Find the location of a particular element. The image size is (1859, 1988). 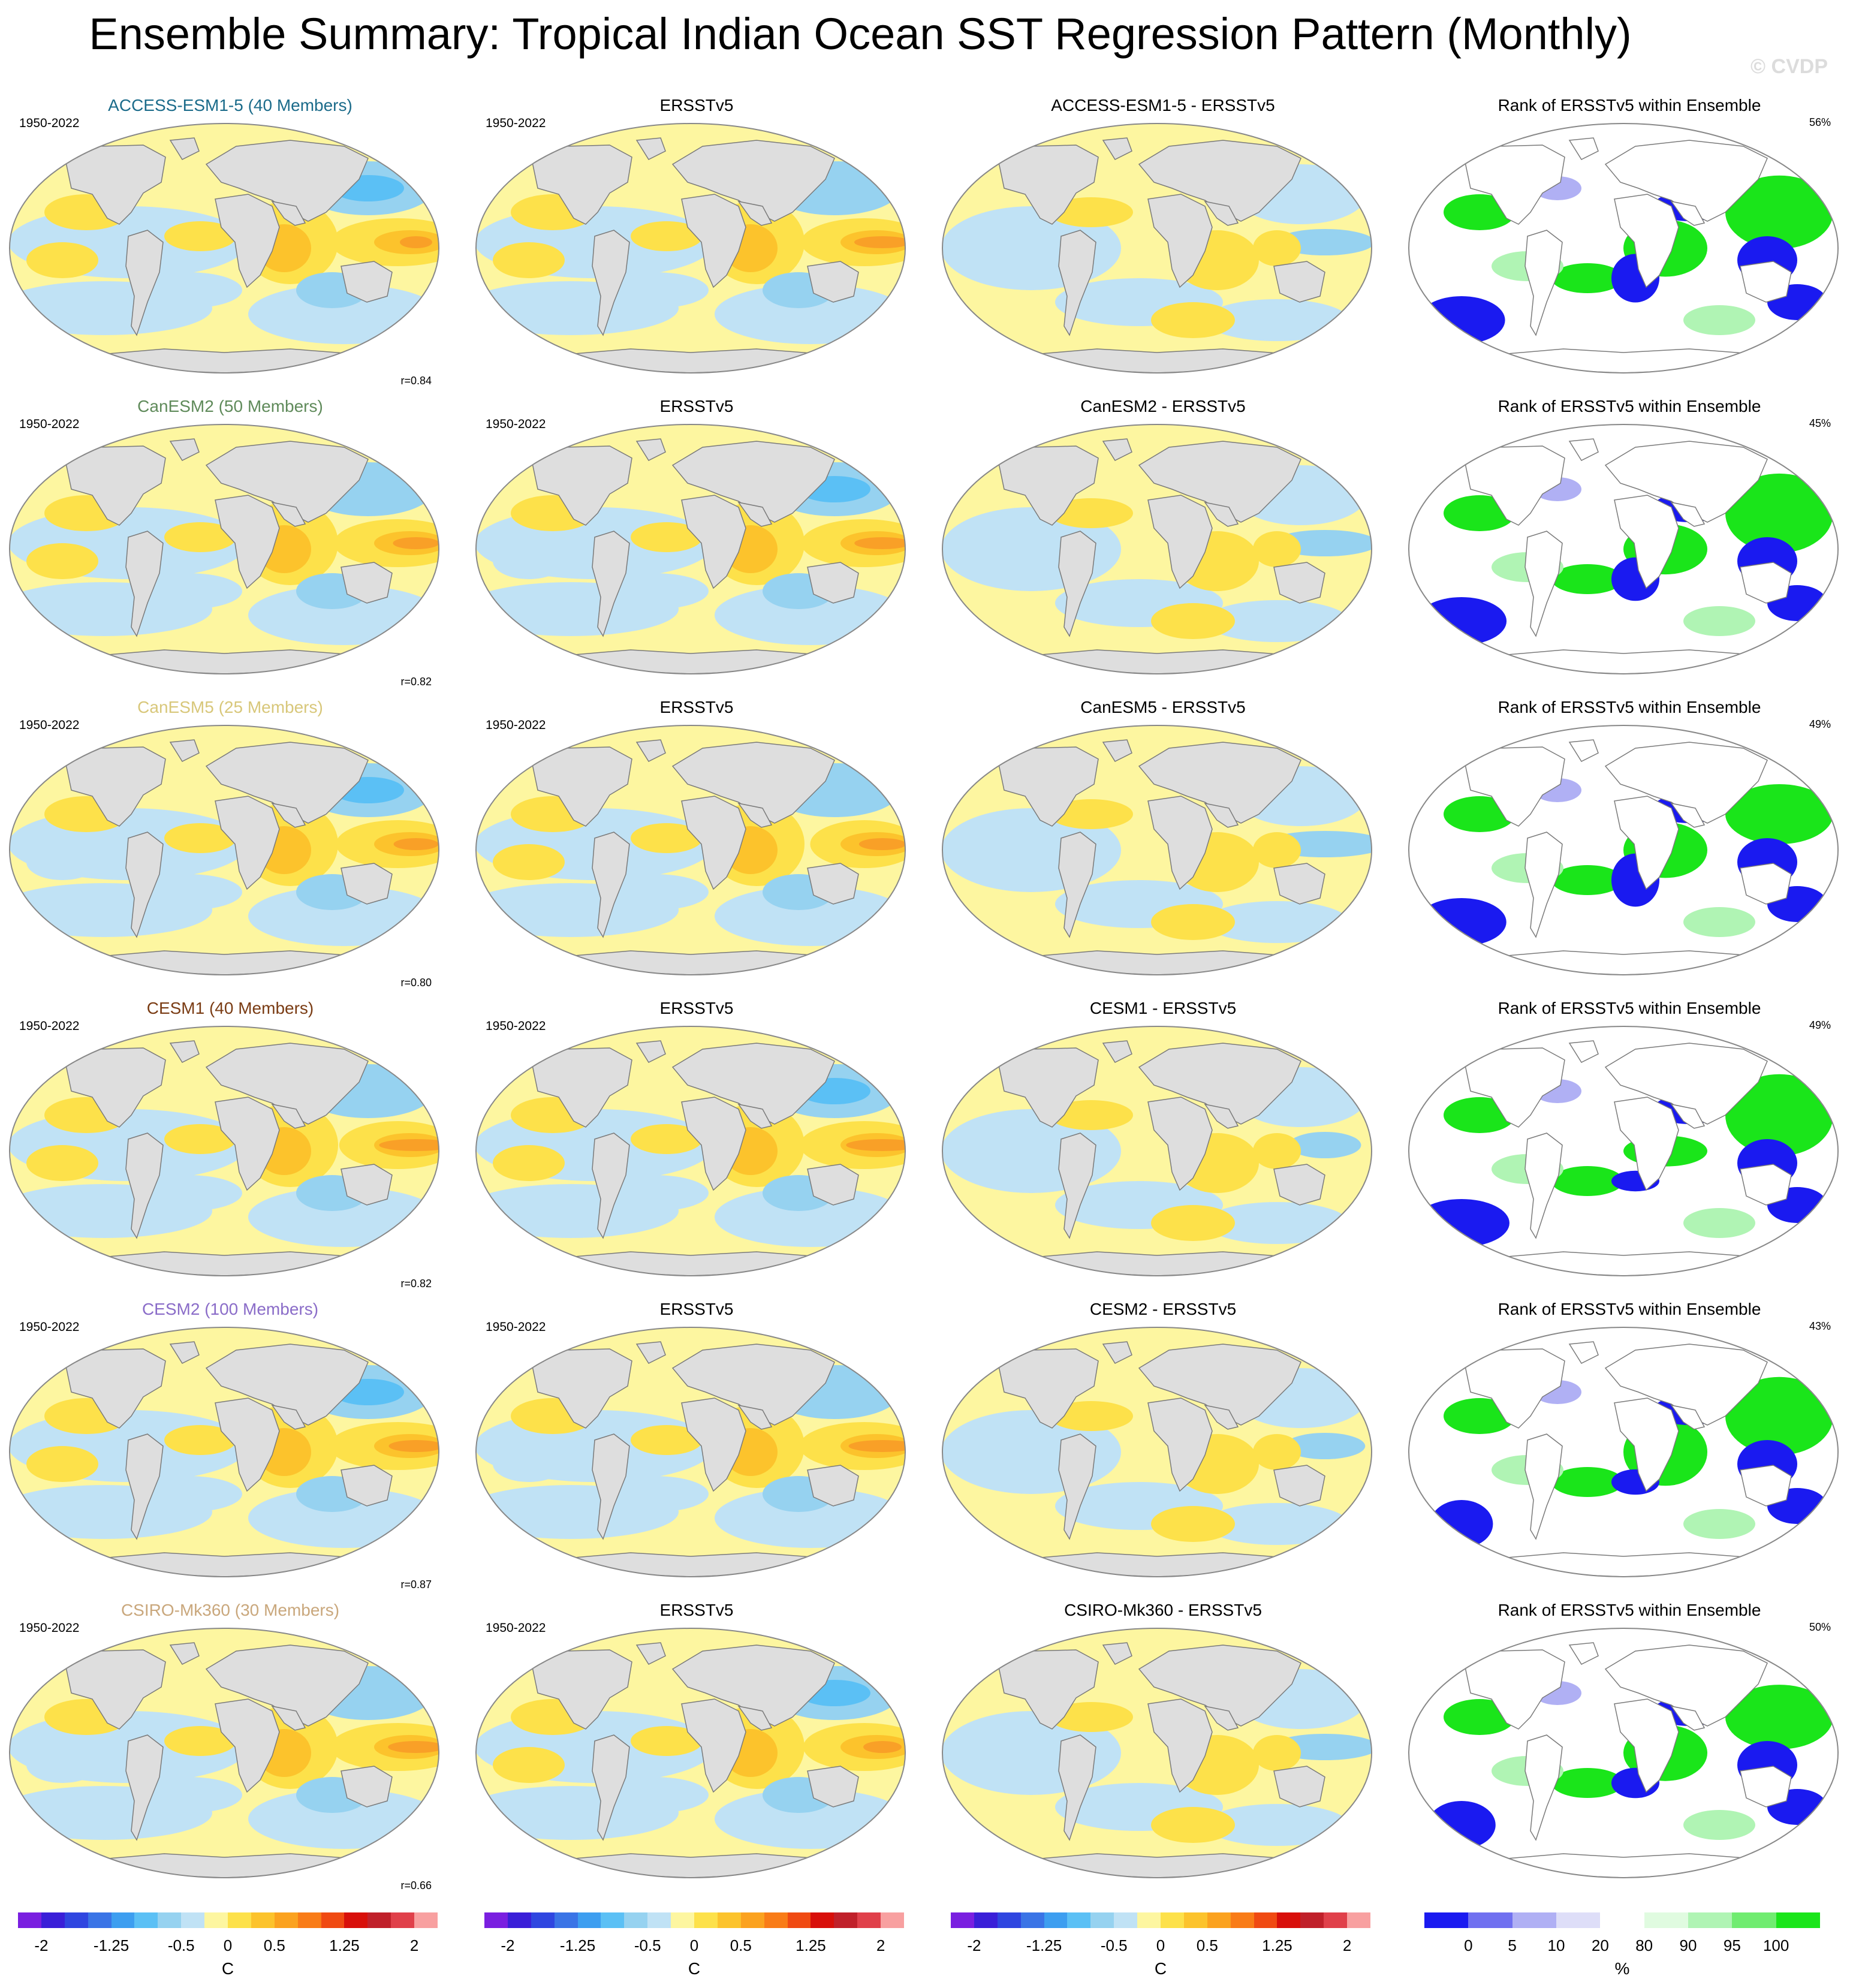

pattern-correlation: r=0.80 is located at coordinates (416, 983).